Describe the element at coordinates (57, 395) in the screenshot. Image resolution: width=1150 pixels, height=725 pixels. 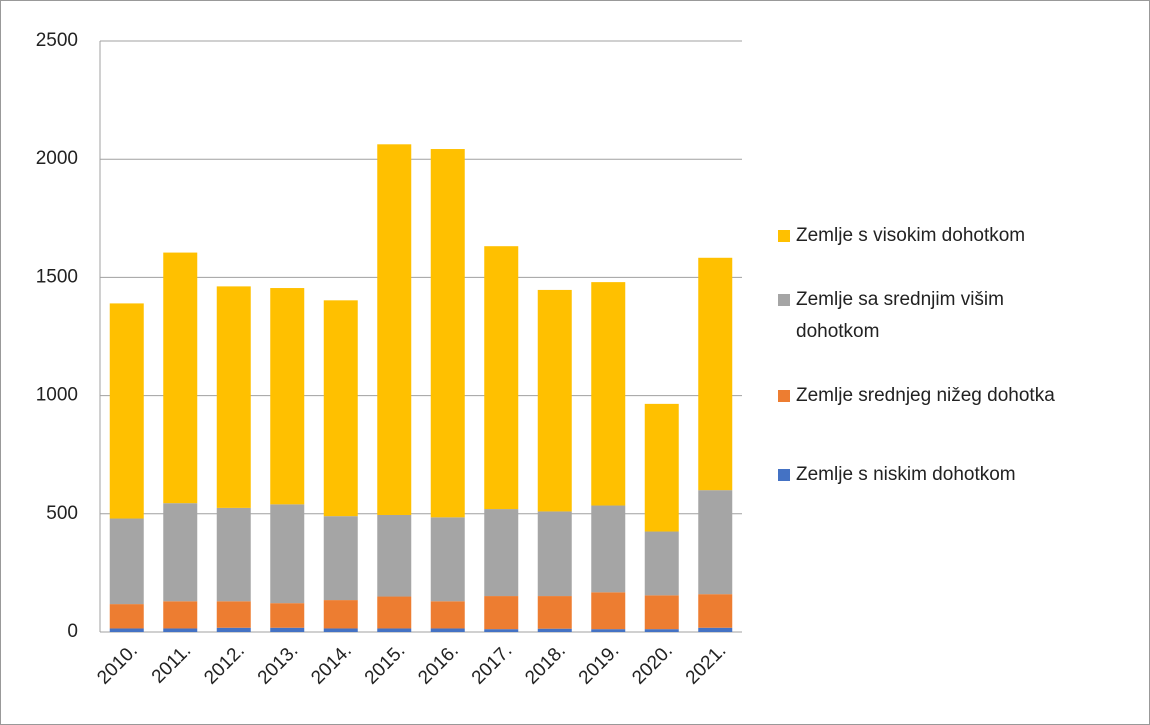
I see `y-tick-label: 1000` at that location.